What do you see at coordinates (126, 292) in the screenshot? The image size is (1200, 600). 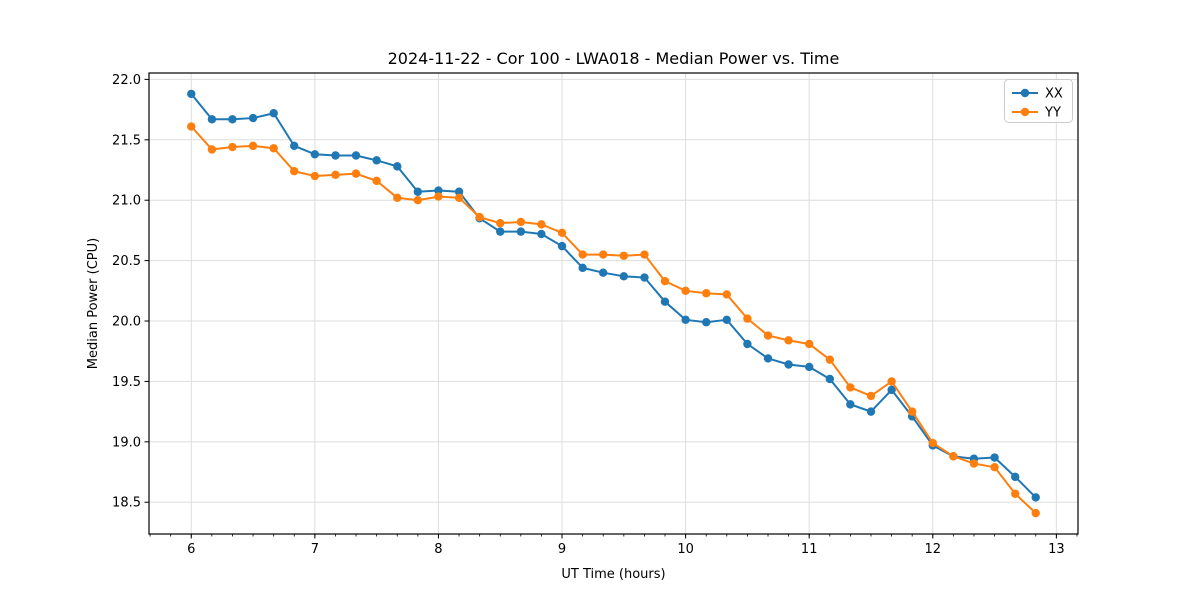 I see `y-tick-labels: 18.5 19.0 19.5 20.0 20.5 21.0 21.5 22.0` at bounding box center [126, 292].